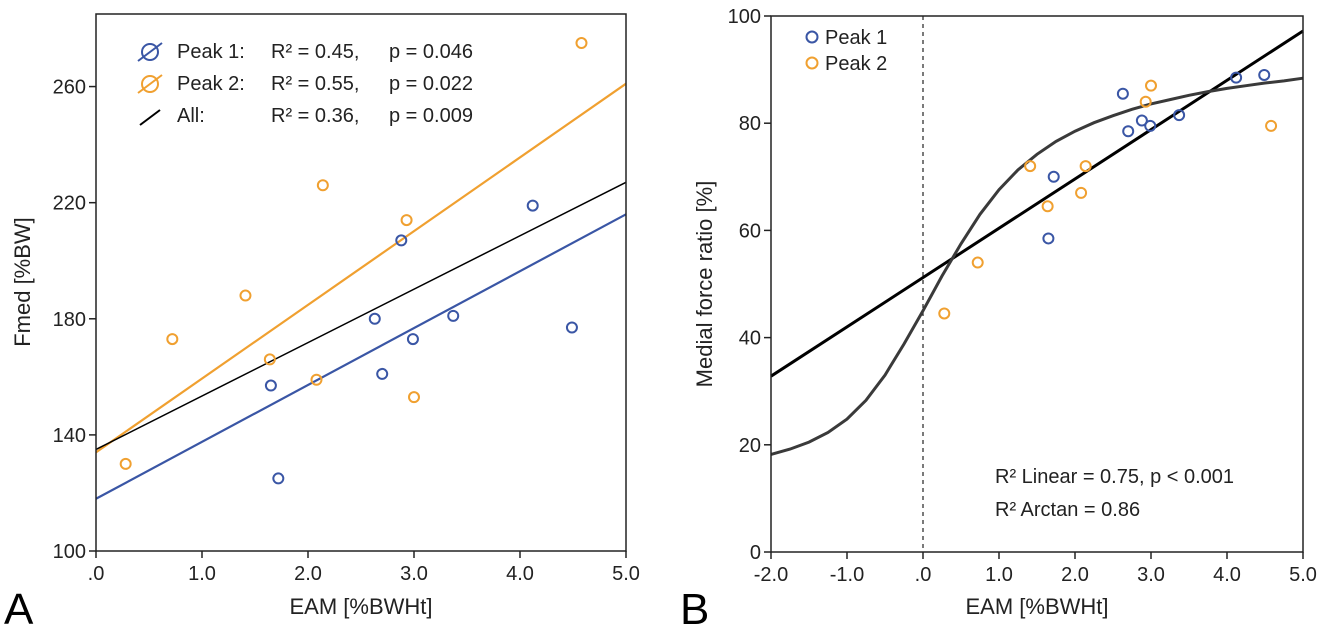 The image size is (1330, 629). What do you see at coordinates (315, 84) in the screenshot?
I see `legend-r2: R² = 0.55,` at bounding box center [315, 84].